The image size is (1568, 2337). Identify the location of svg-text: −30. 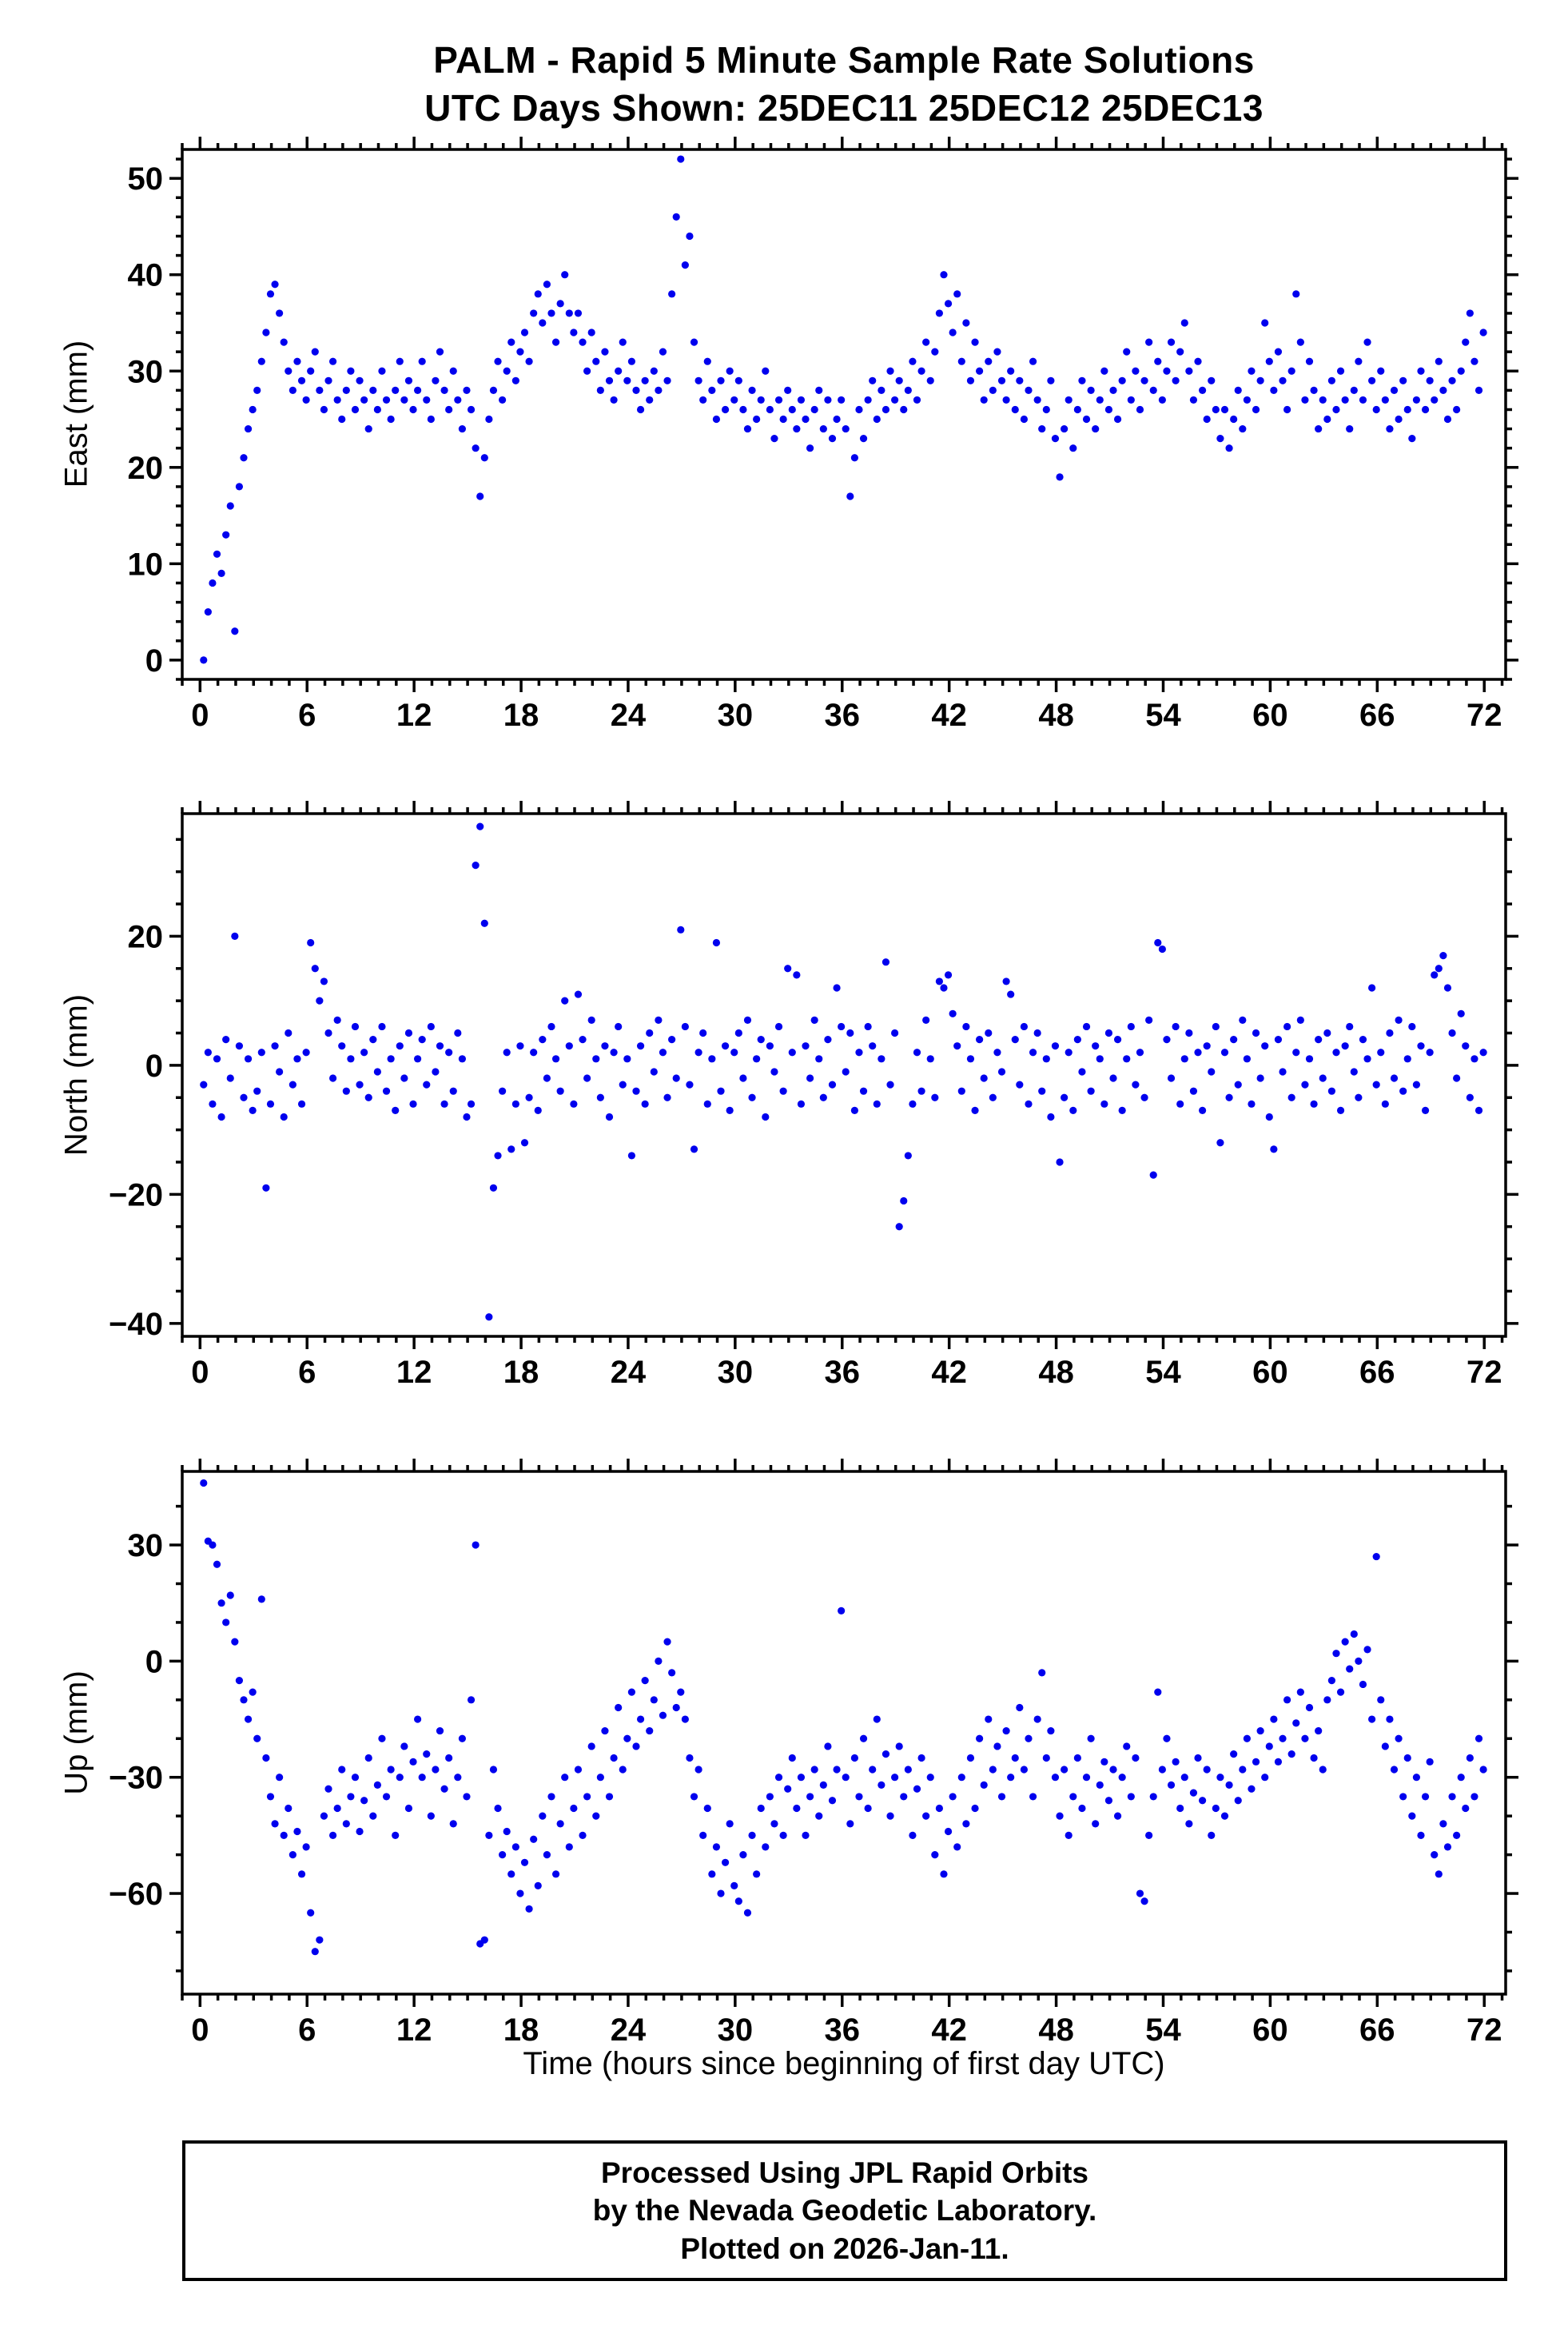
(136, 1778).